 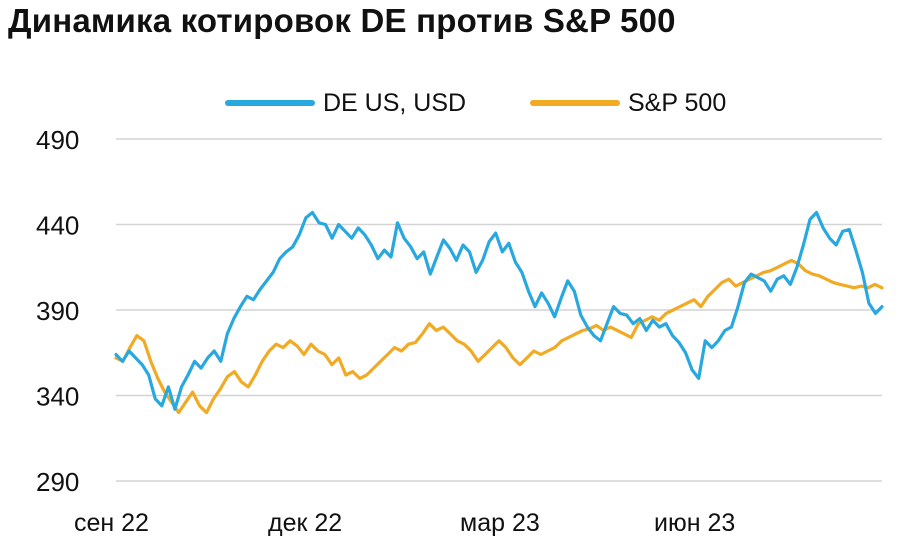 I want to click on legend-item-de: DE US, USD, so click(x=345, y=103).